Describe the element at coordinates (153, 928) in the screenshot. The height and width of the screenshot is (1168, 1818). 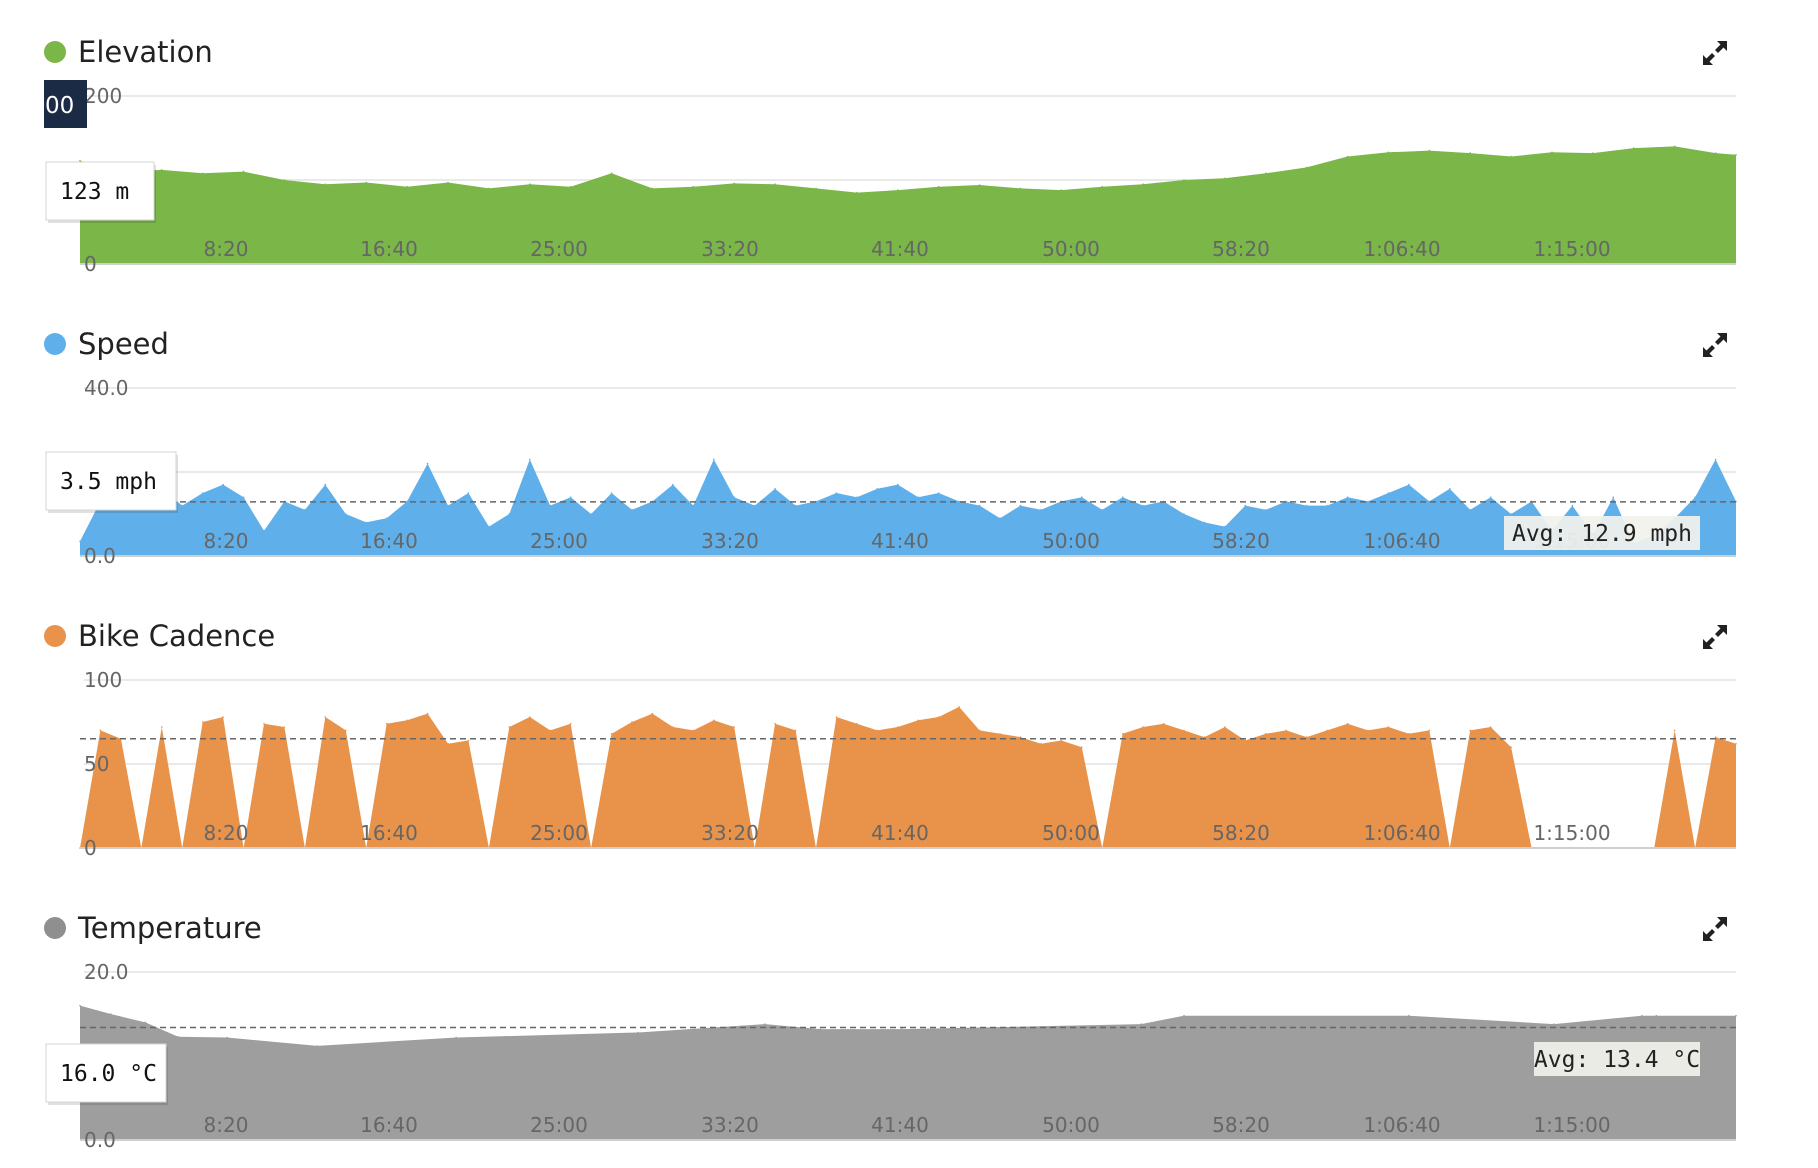
I see `temperature-header: Temperature` at that location.